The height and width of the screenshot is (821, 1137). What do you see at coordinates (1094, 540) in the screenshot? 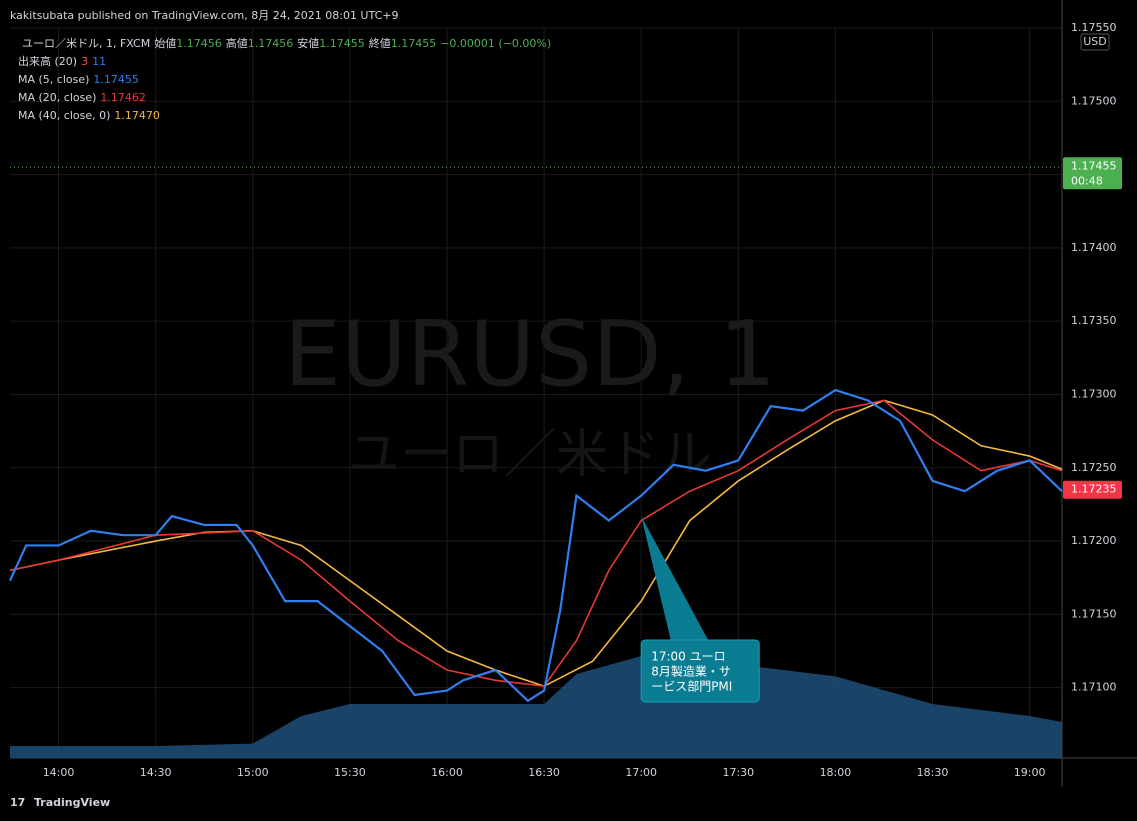
I see `y-tick-label: 1.17200` at bounding box center [1094, 540].